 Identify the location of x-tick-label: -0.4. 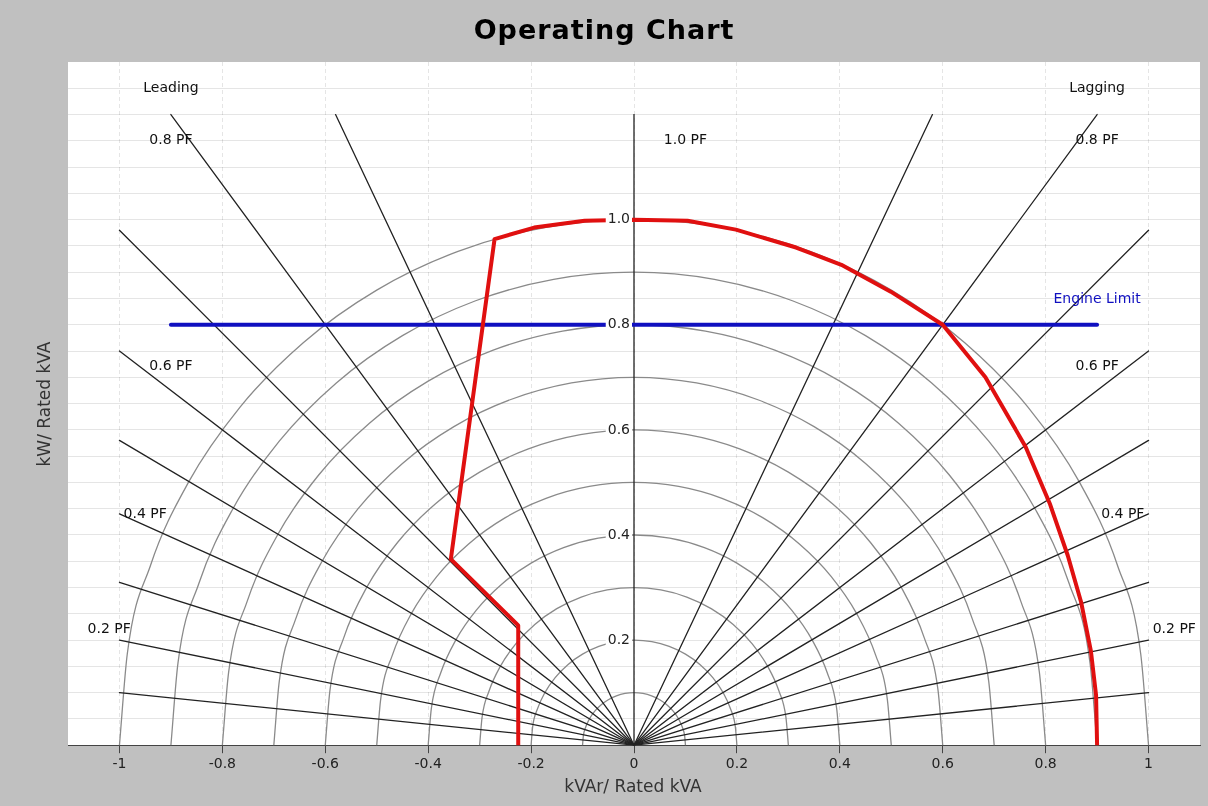
(428, 763).